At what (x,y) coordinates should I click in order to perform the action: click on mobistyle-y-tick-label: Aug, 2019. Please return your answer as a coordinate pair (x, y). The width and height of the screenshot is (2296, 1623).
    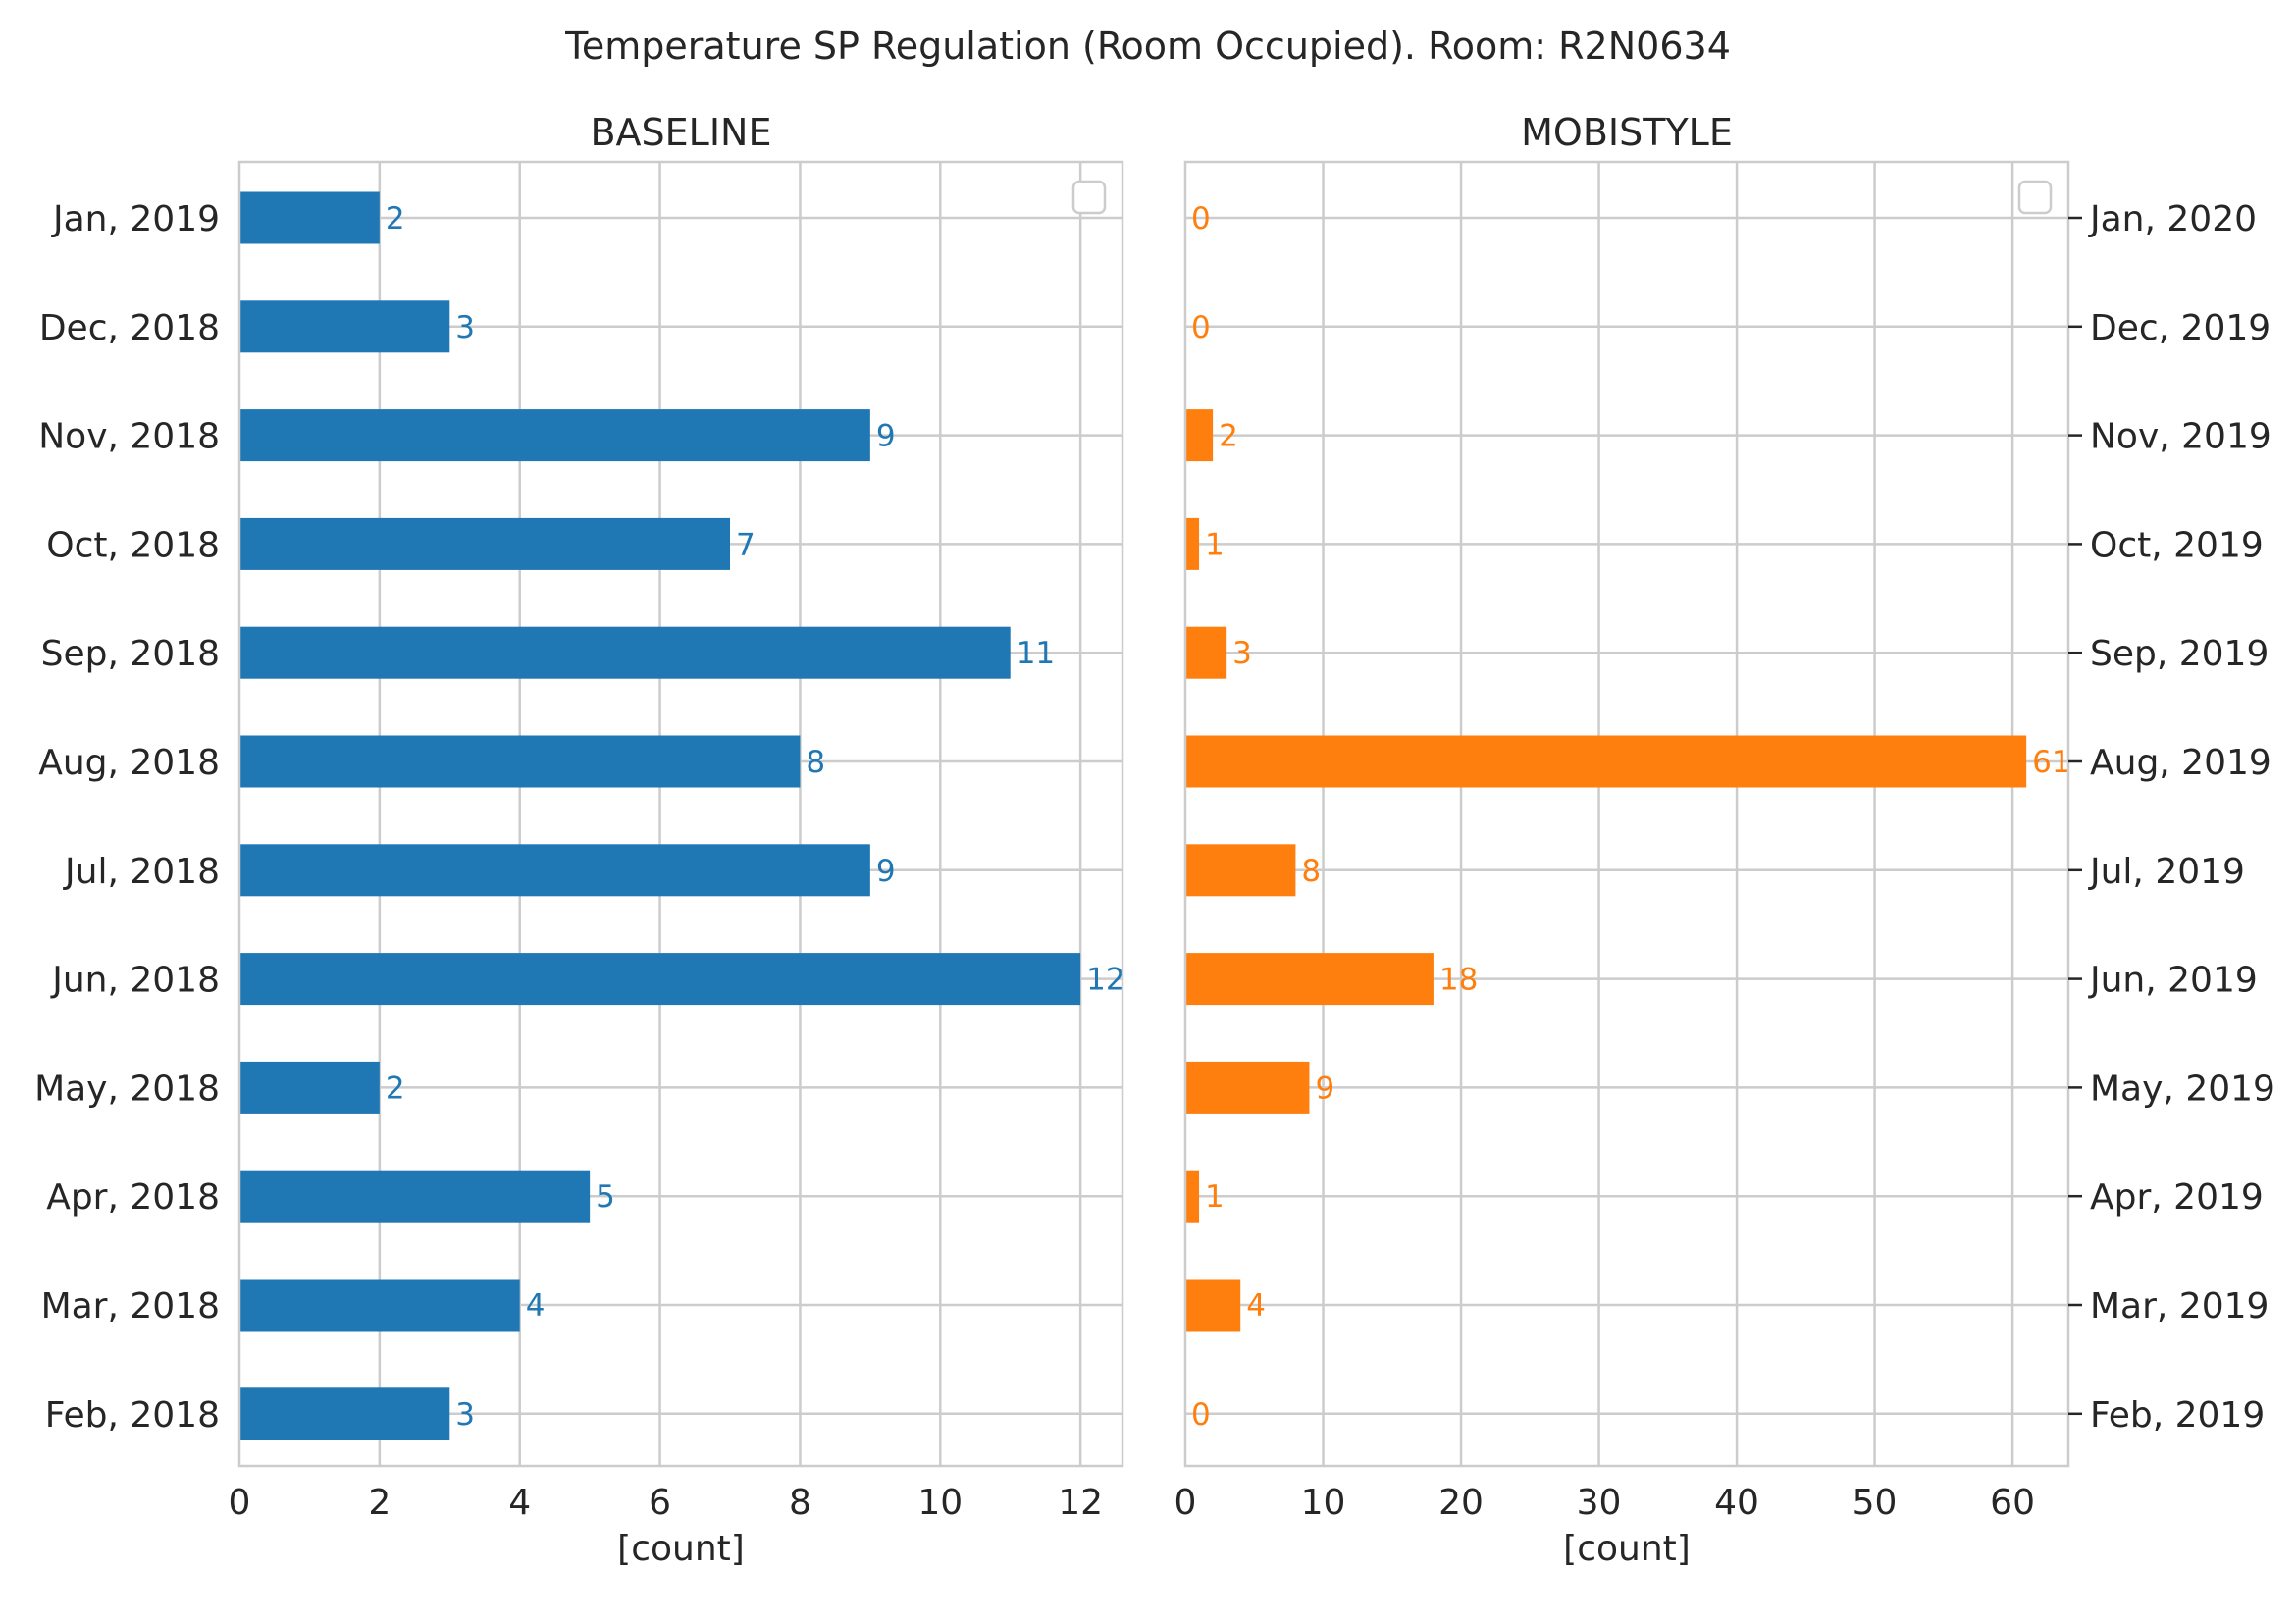
    Looking at the image, I should click on (2180, 763).